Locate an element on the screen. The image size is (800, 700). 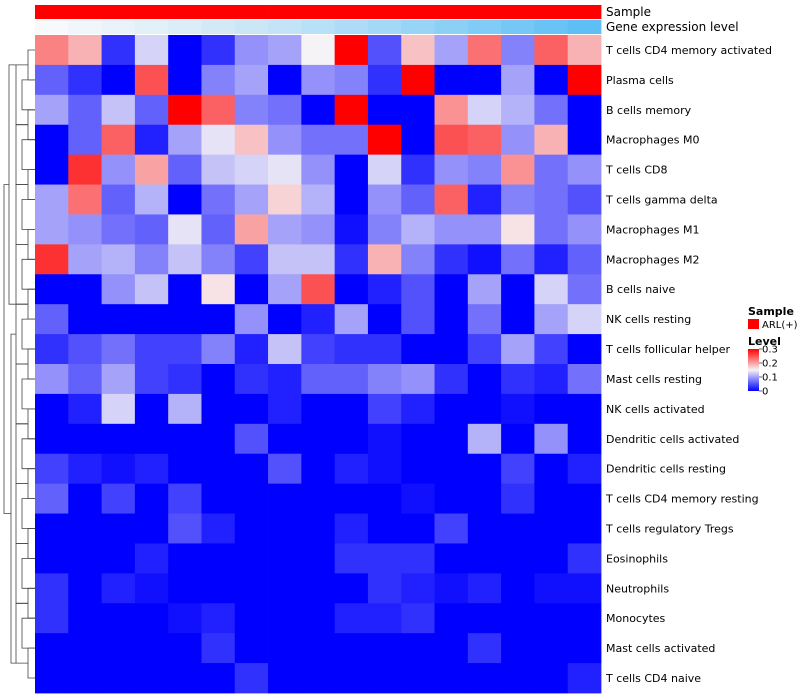
row-label: Dendritic cells activated is located at coordinates (672, 439).